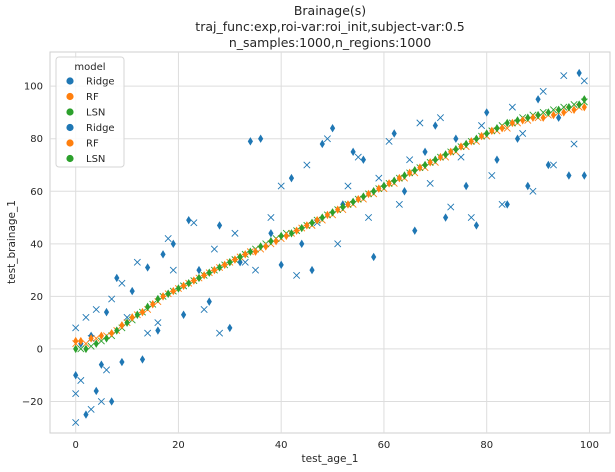 The width and height of the screenshot is (615, 472). Describe the element at coordinates (36, 192) in the screenshot. I see `y-tick-label: 60` at that location.